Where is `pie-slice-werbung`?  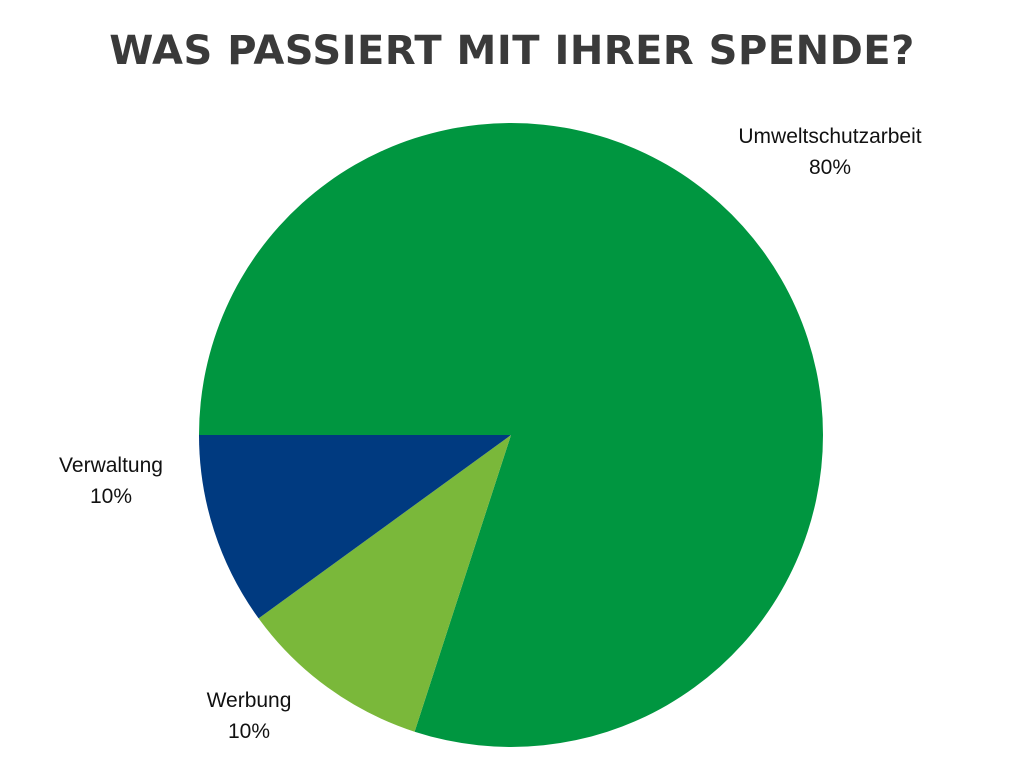
pie-slice-werbung is located at coordinates (384, 583).